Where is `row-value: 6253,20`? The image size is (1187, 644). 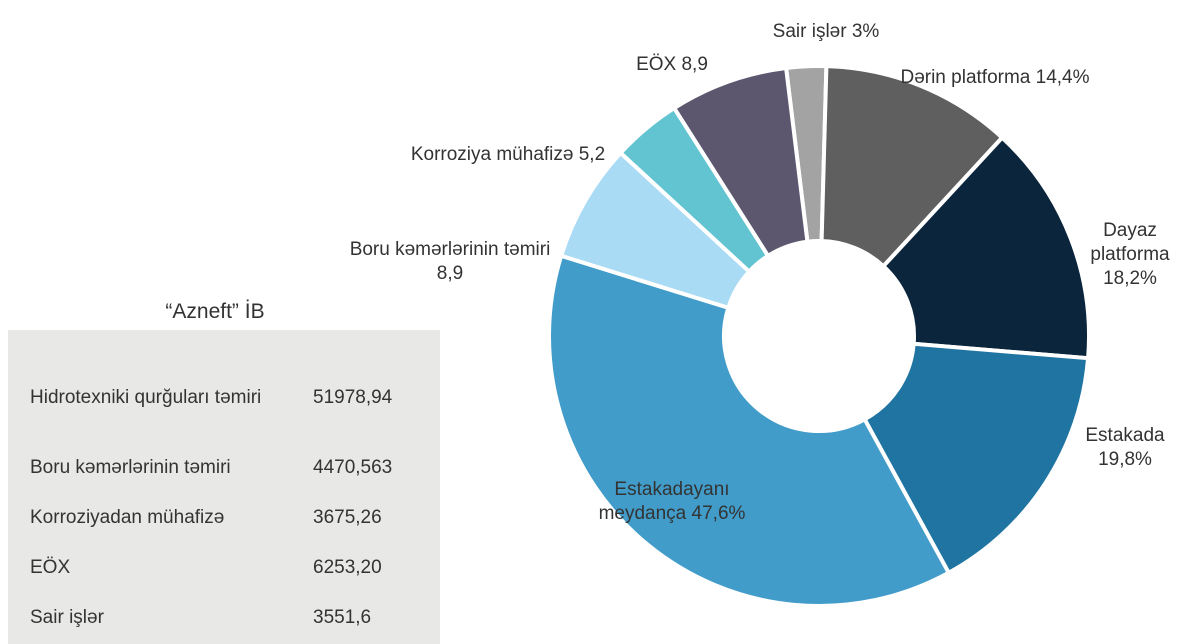
row-value: 6253,20 is located at coordinates (347, 567).